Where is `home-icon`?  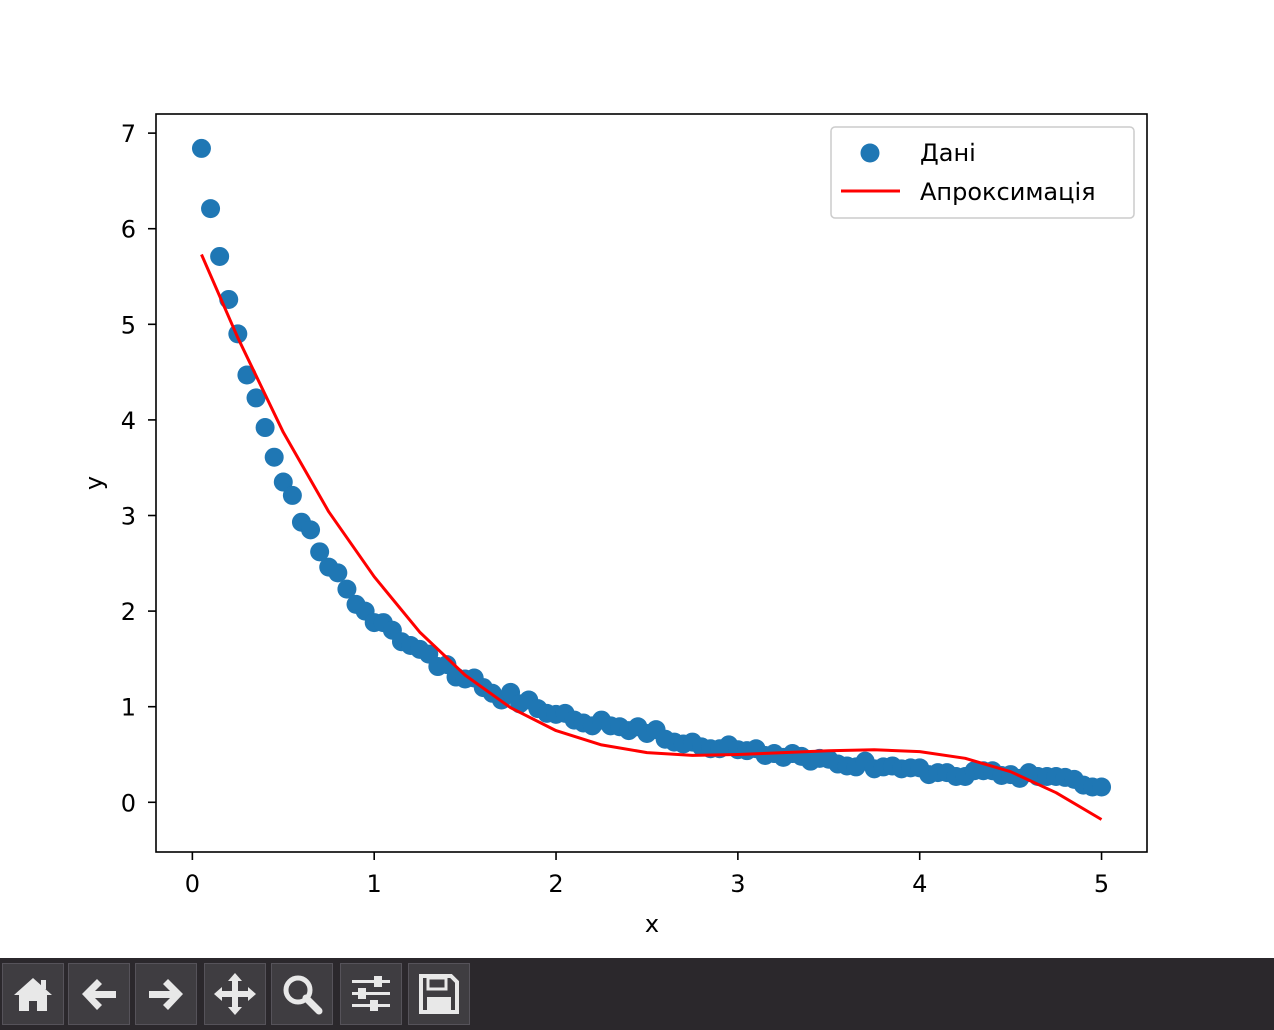
home-icon is located at coordinates (33, 994).